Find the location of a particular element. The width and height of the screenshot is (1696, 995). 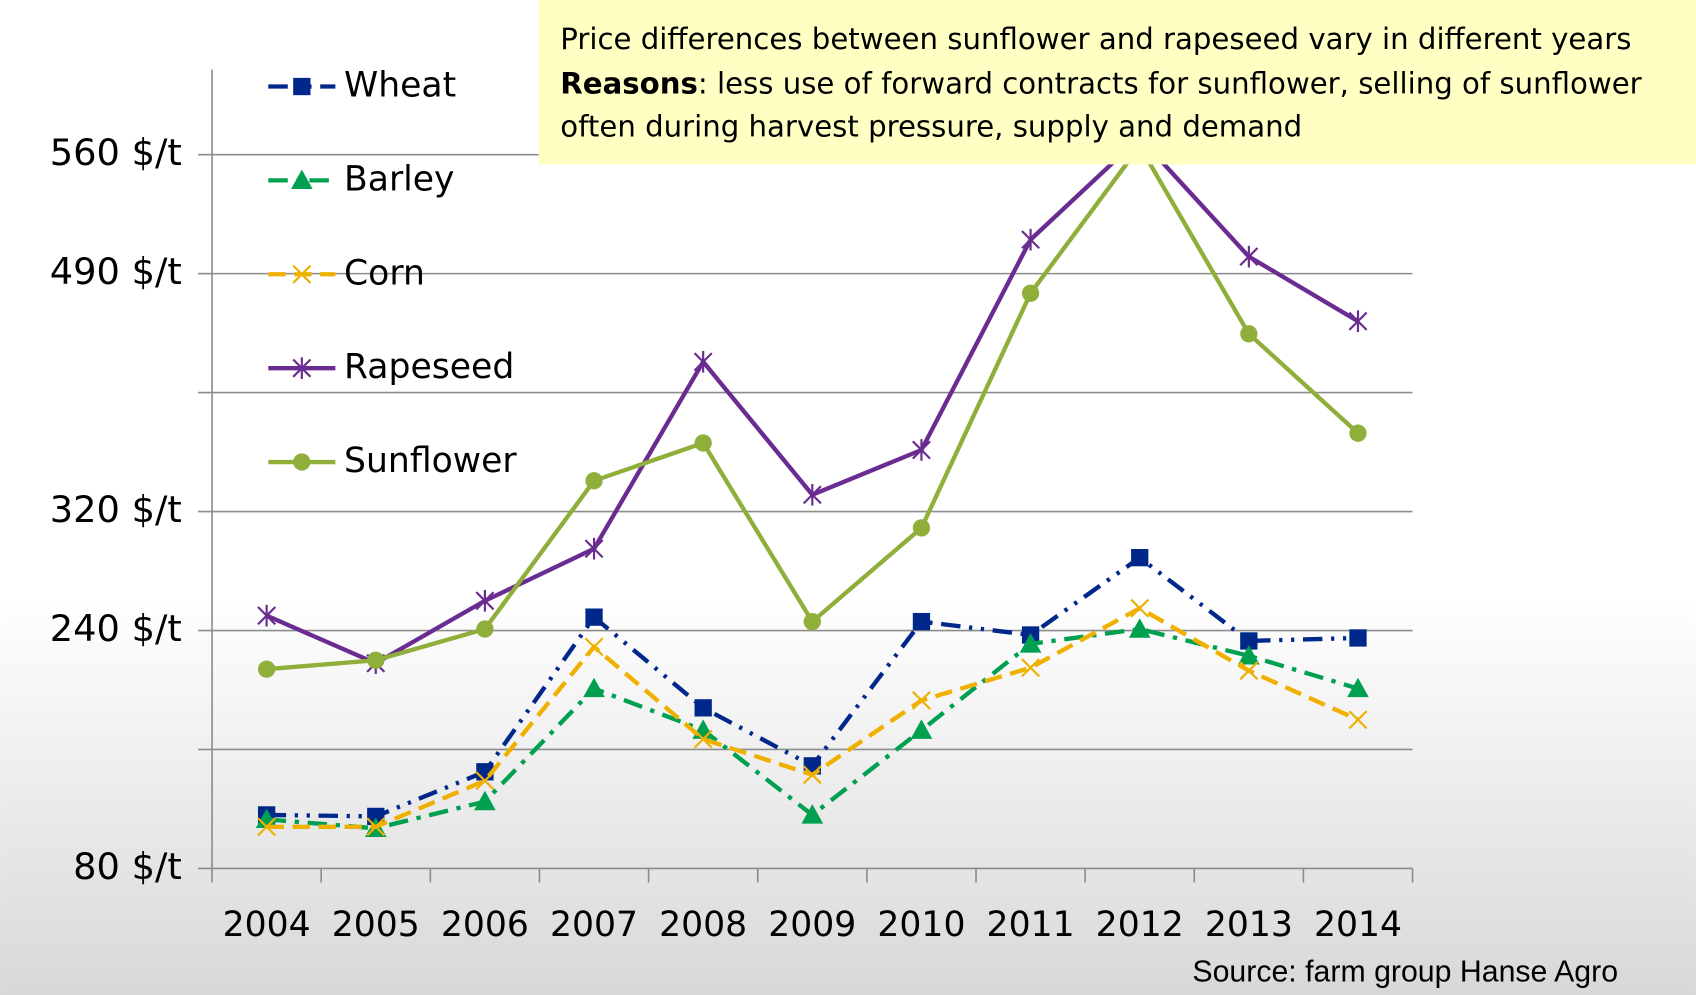

legend-label: Rapeseed is located at coordinates (429, 367).